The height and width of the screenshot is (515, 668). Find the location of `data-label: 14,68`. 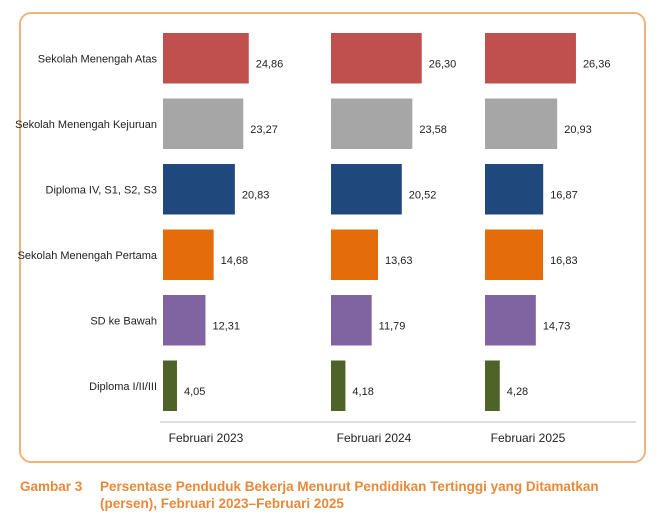

data-label: 14,68 is located at coordinates (235, 261).